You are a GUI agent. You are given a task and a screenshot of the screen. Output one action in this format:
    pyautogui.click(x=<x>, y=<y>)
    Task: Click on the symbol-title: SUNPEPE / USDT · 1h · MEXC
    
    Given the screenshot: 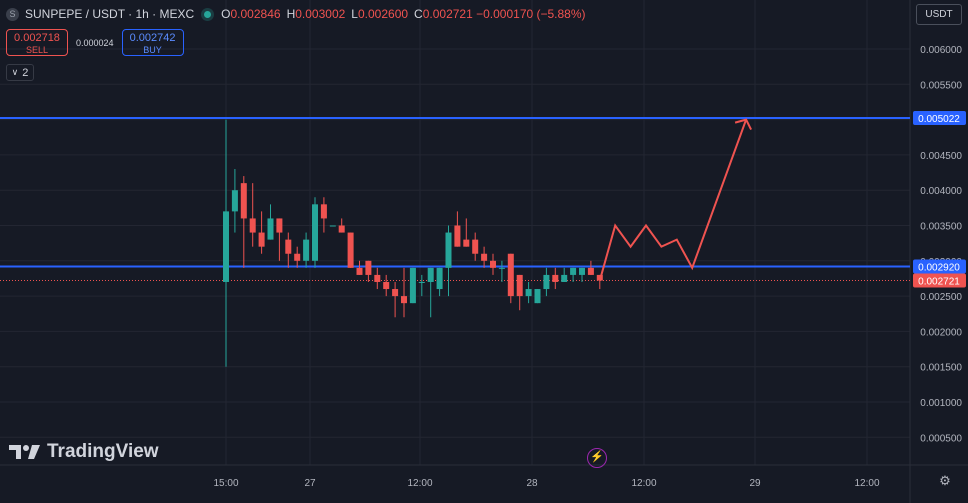 What is the action you would take?
    pyautogui.click(x=110, y=14)
    